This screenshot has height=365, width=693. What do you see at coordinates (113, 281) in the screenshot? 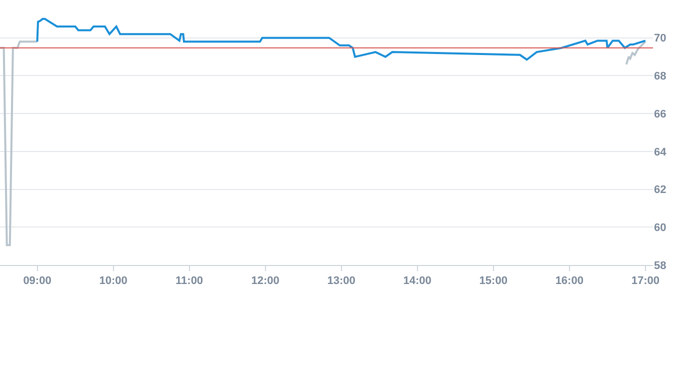
I see `x-tick-label: 10:00` at bounding box center [113, 281].